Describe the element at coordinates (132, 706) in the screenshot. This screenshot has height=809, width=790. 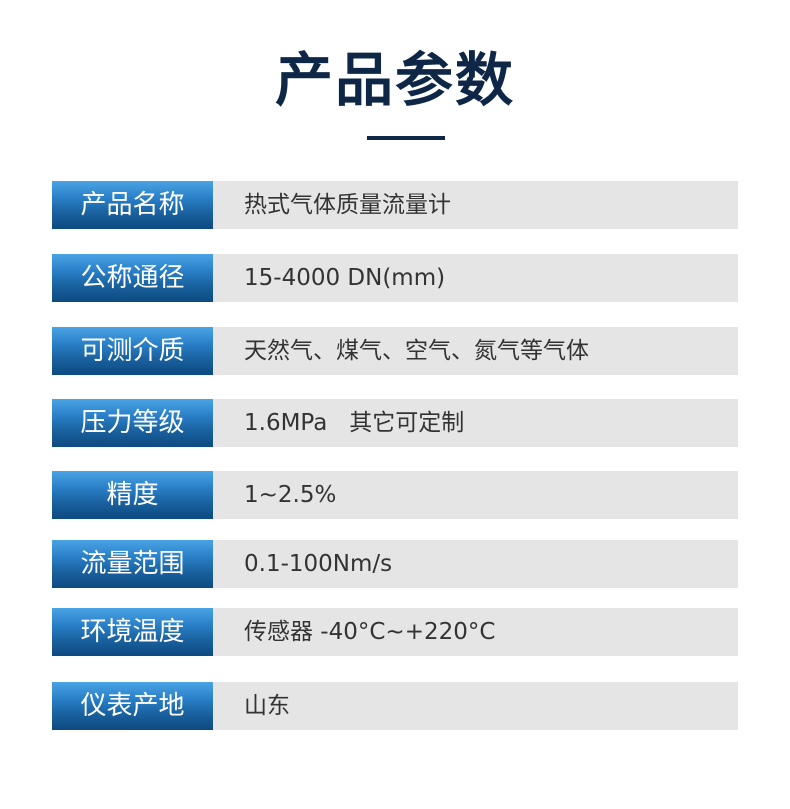
I see `param-label: 仪表产地` at that location.